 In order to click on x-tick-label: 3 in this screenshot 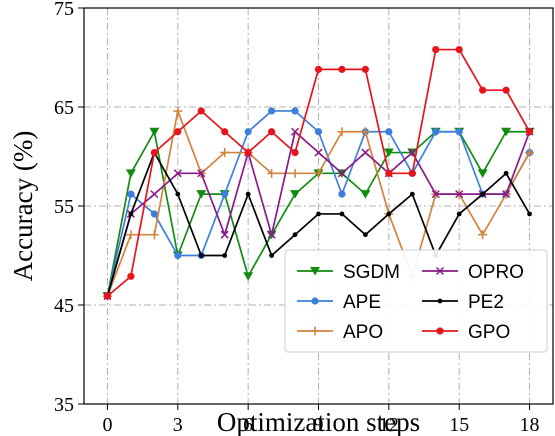, I will do `click(178, 425)`.